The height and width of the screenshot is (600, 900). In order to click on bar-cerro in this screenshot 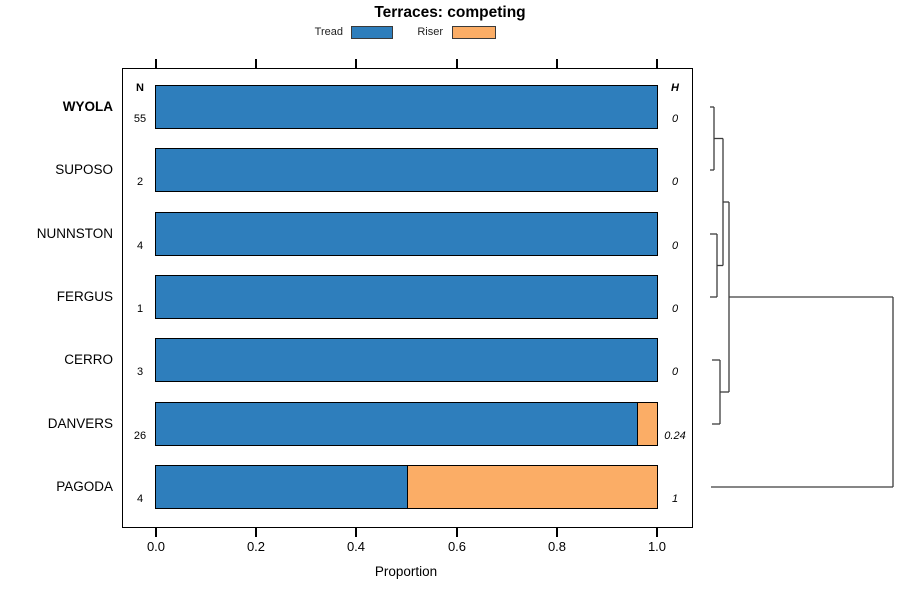, I will do `click(406, 360)`.